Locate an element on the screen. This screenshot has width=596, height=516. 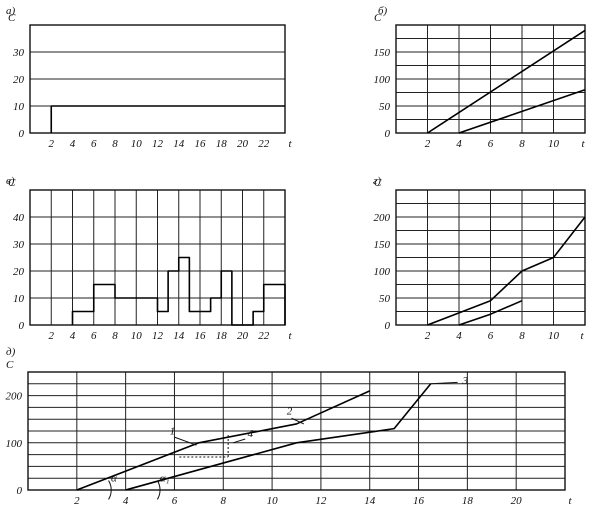
annotation-4: 4 is located at coordinates (251, 434).